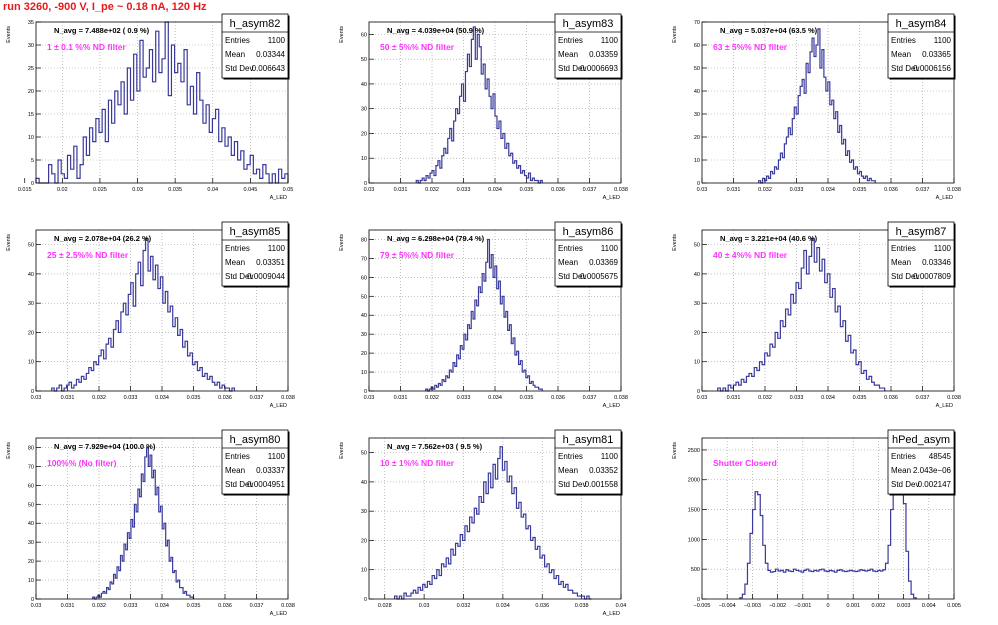 This screenshot has width=998, height=625. I want to click on stats-std-dev-value: 0.0006693, so click(599, 68).